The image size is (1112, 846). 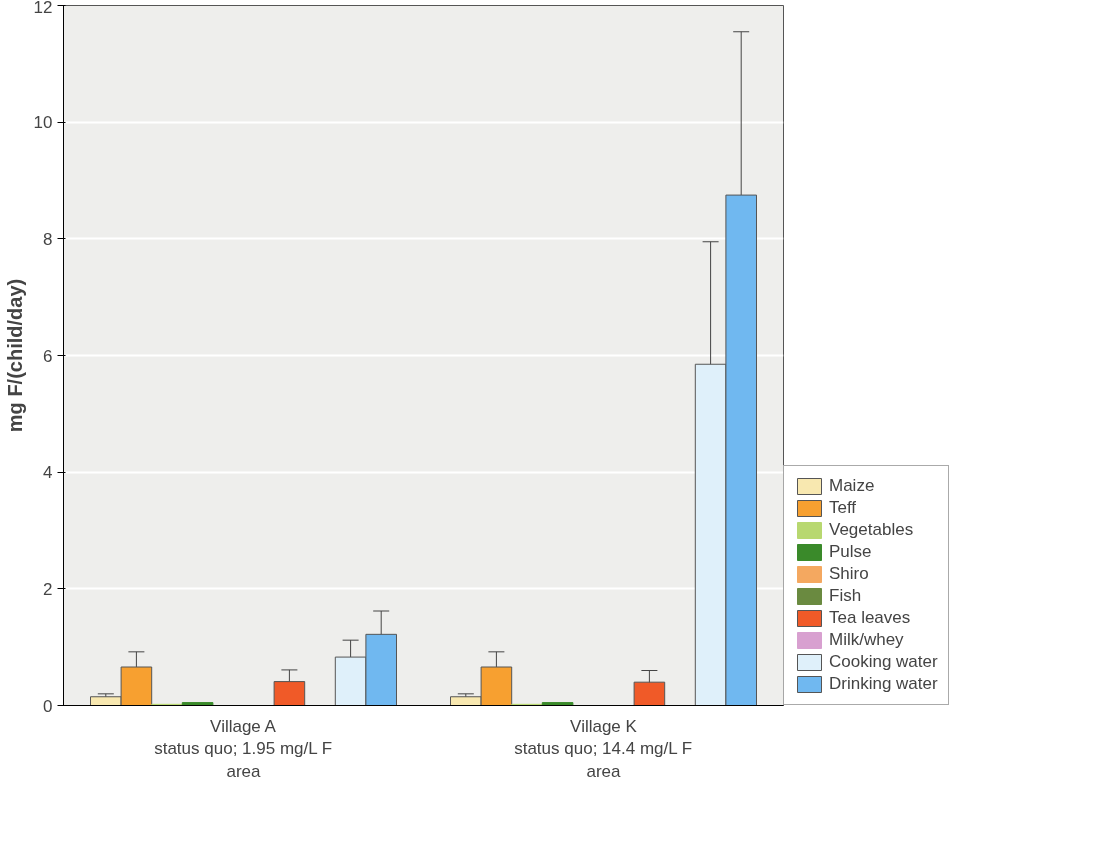 What do you see at coordinates (866, 640) in the screenshot?
I see `legend-label: Milk/whey` at bounding box center [866, 640].